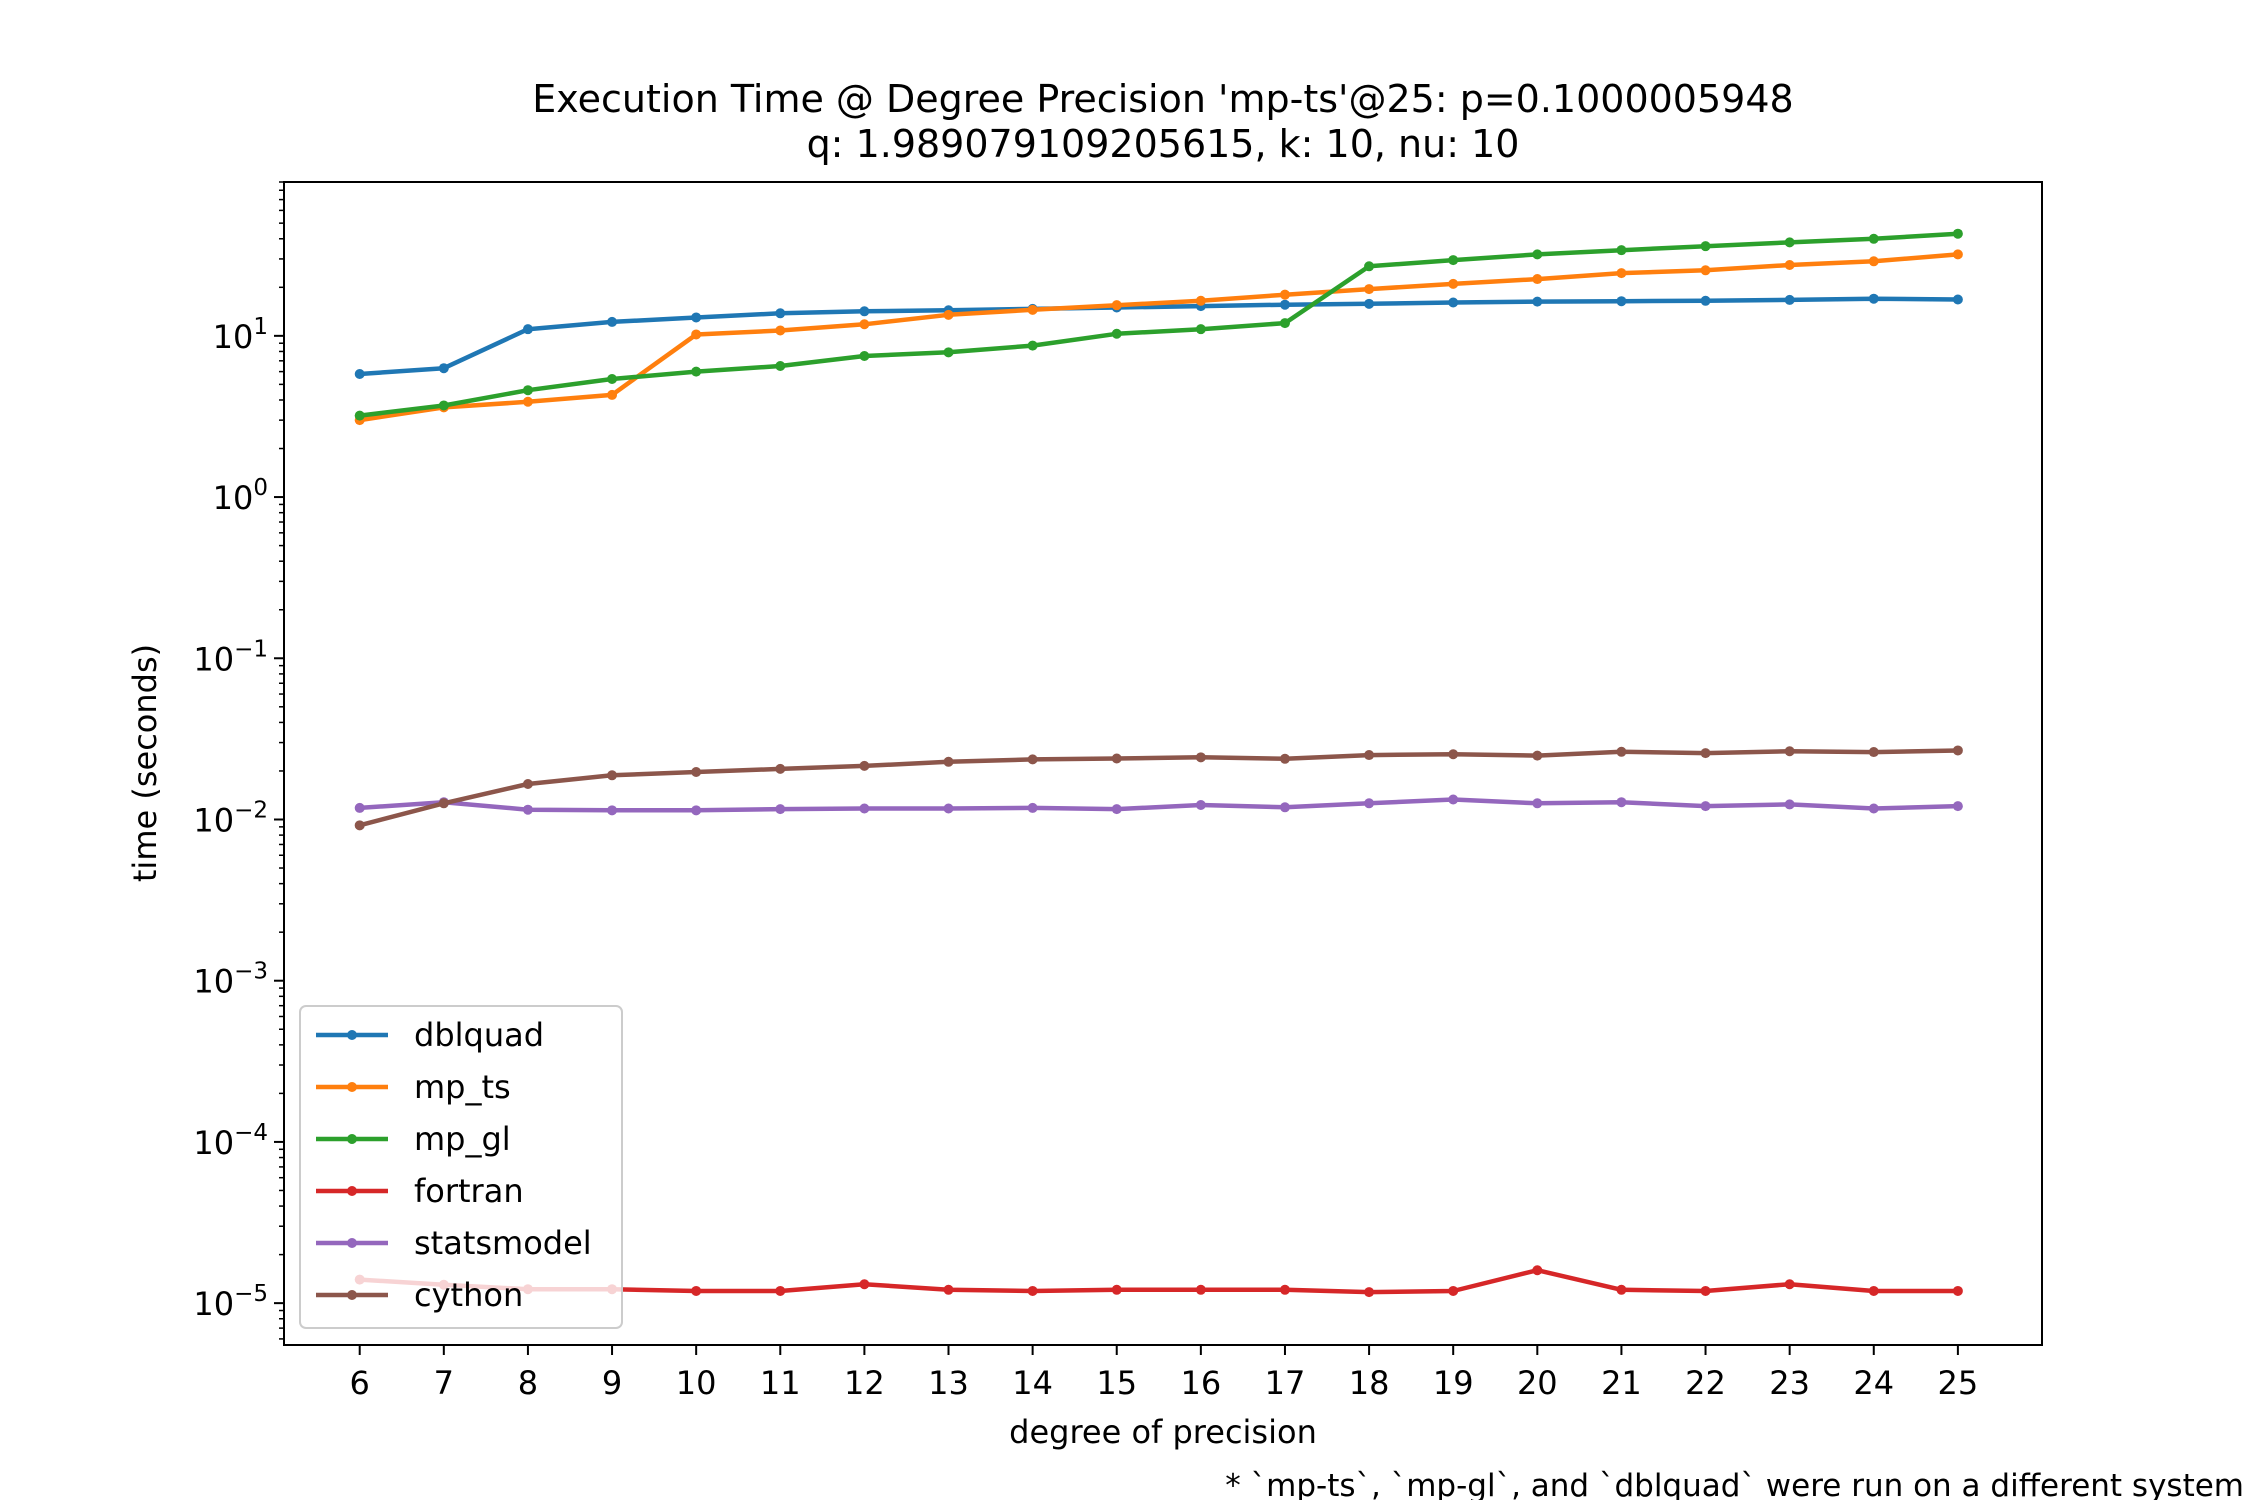 The height and width of the screenshot is (1500, 2250). Describe the element at coordinates (413, 1087) in the screenshot. I see `legend-item-mp_ts: mp_ts` at that location.